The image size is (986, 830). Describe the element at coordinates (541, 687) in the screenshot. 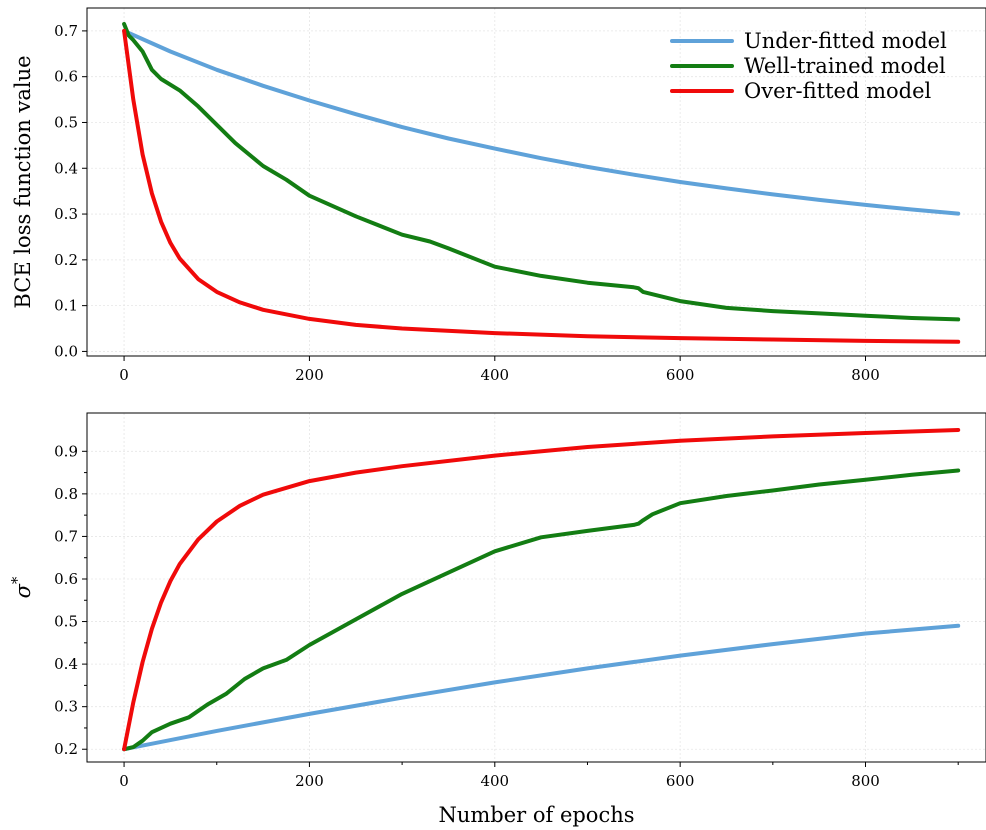

I see `series-line-under-fitted-model` at that location.